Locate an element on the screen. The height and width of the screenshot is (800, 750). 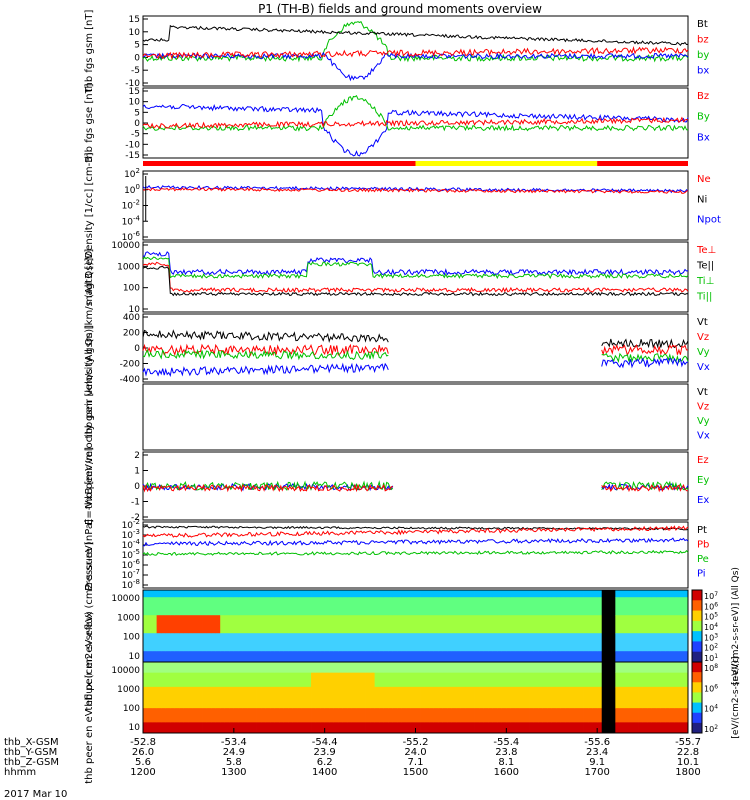
y-tick-label: 0 is located at coordinates (137, 58).